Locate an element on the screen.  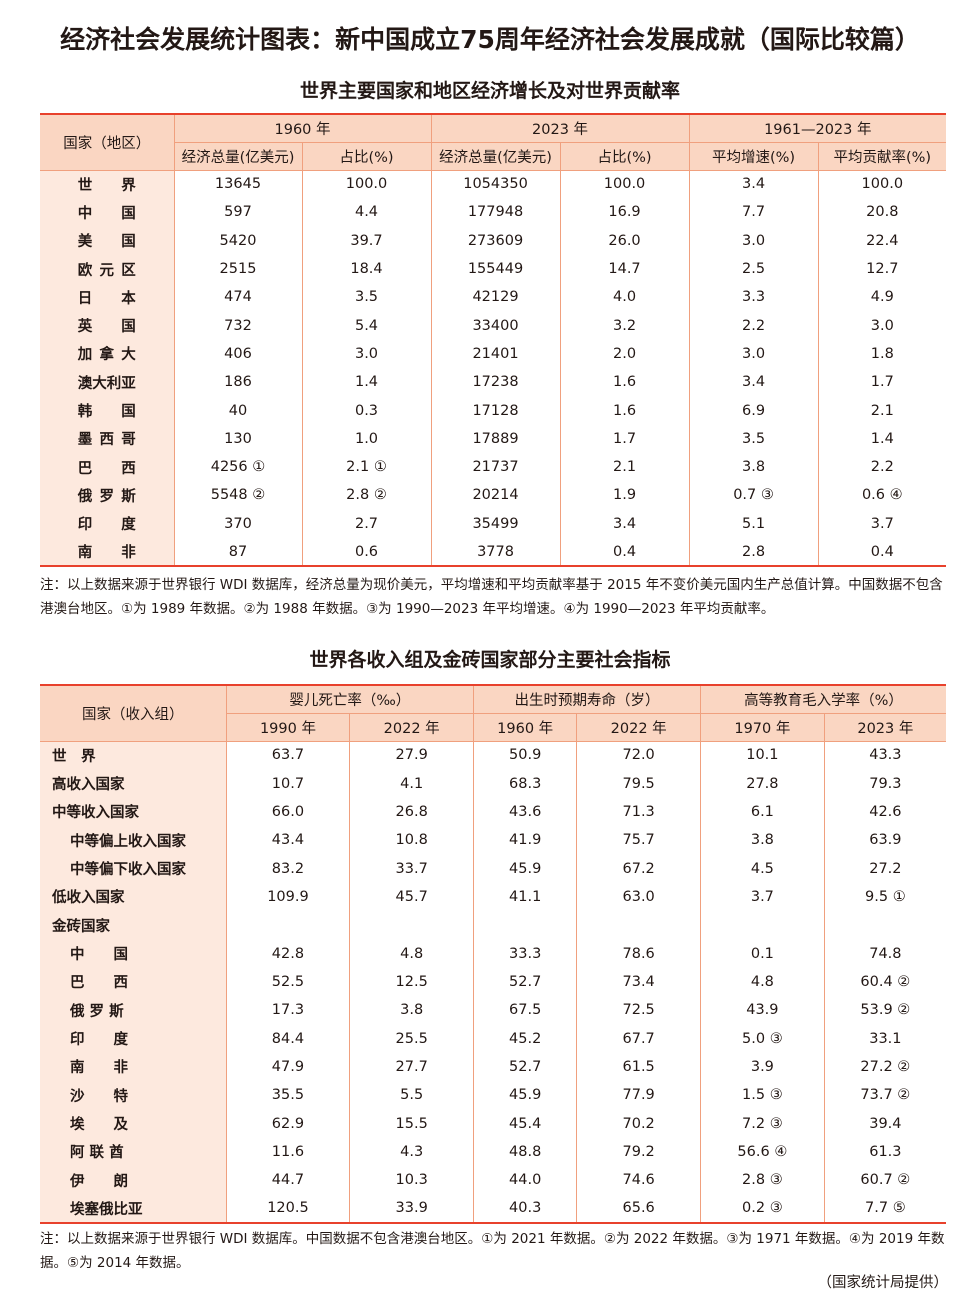
value-cell: 79.2 is located at coordinates (639, 1152).